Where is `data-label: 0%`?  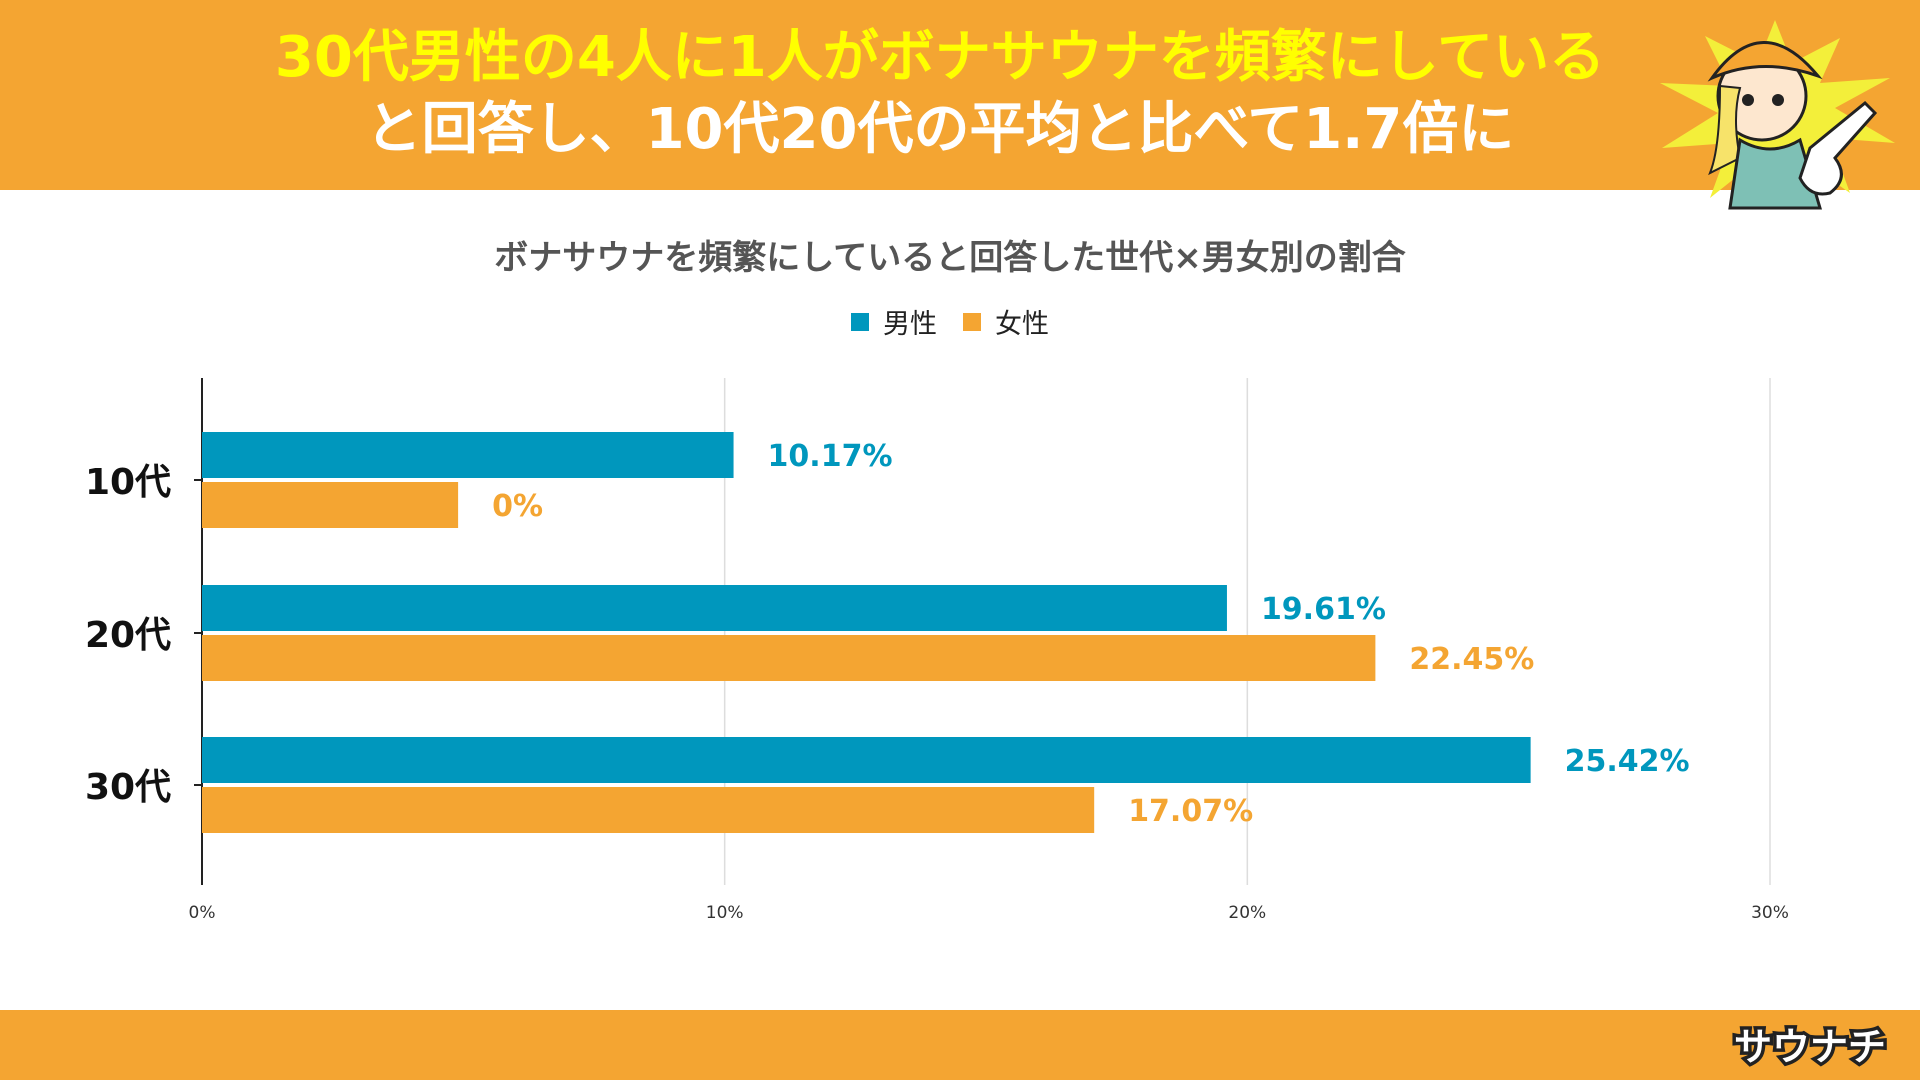 data-label: 0% is located at coordinates (517, 506).